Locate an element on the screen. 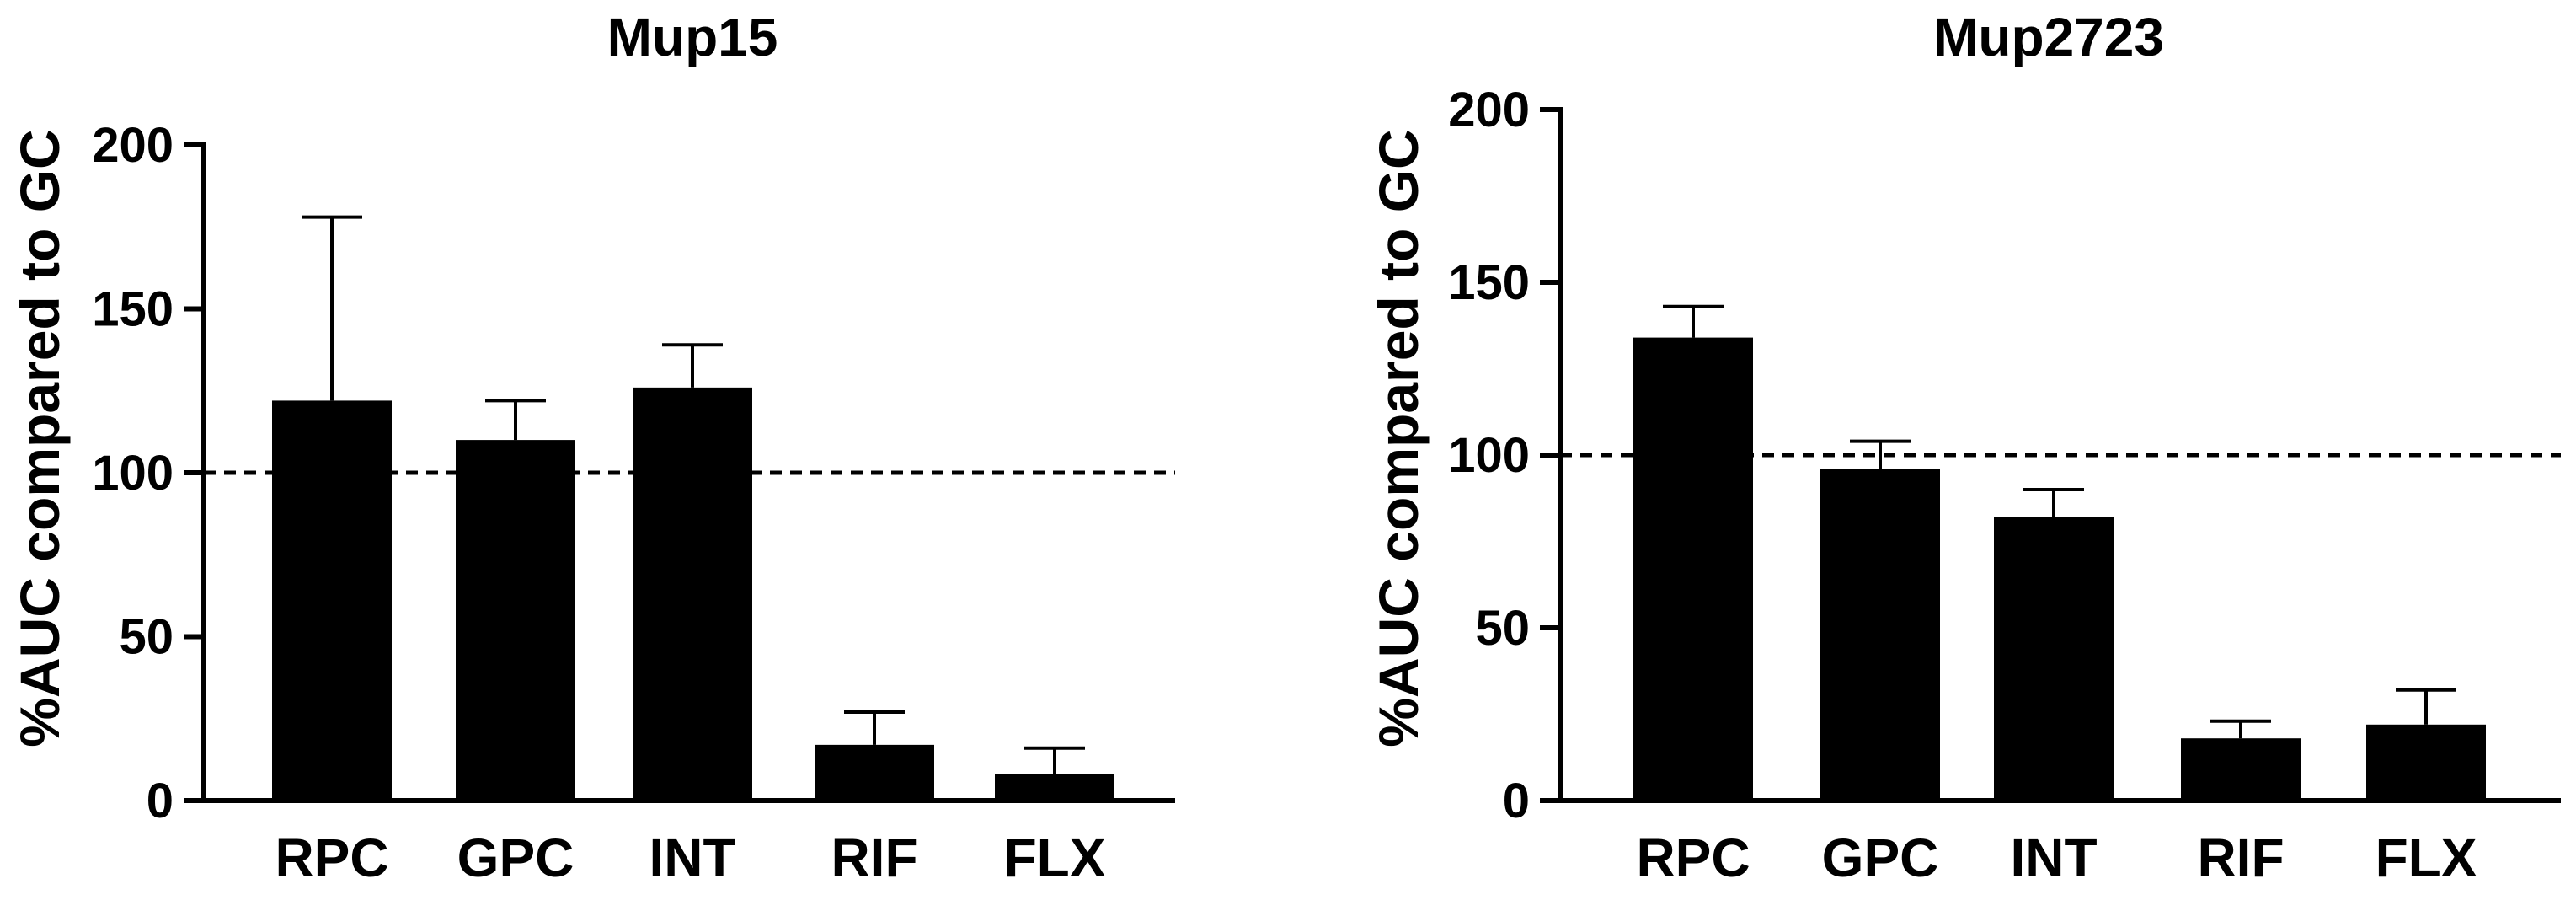 The width and height of the screenshot is (2576, 900). error-bars is located at coordinates (2059, 521).